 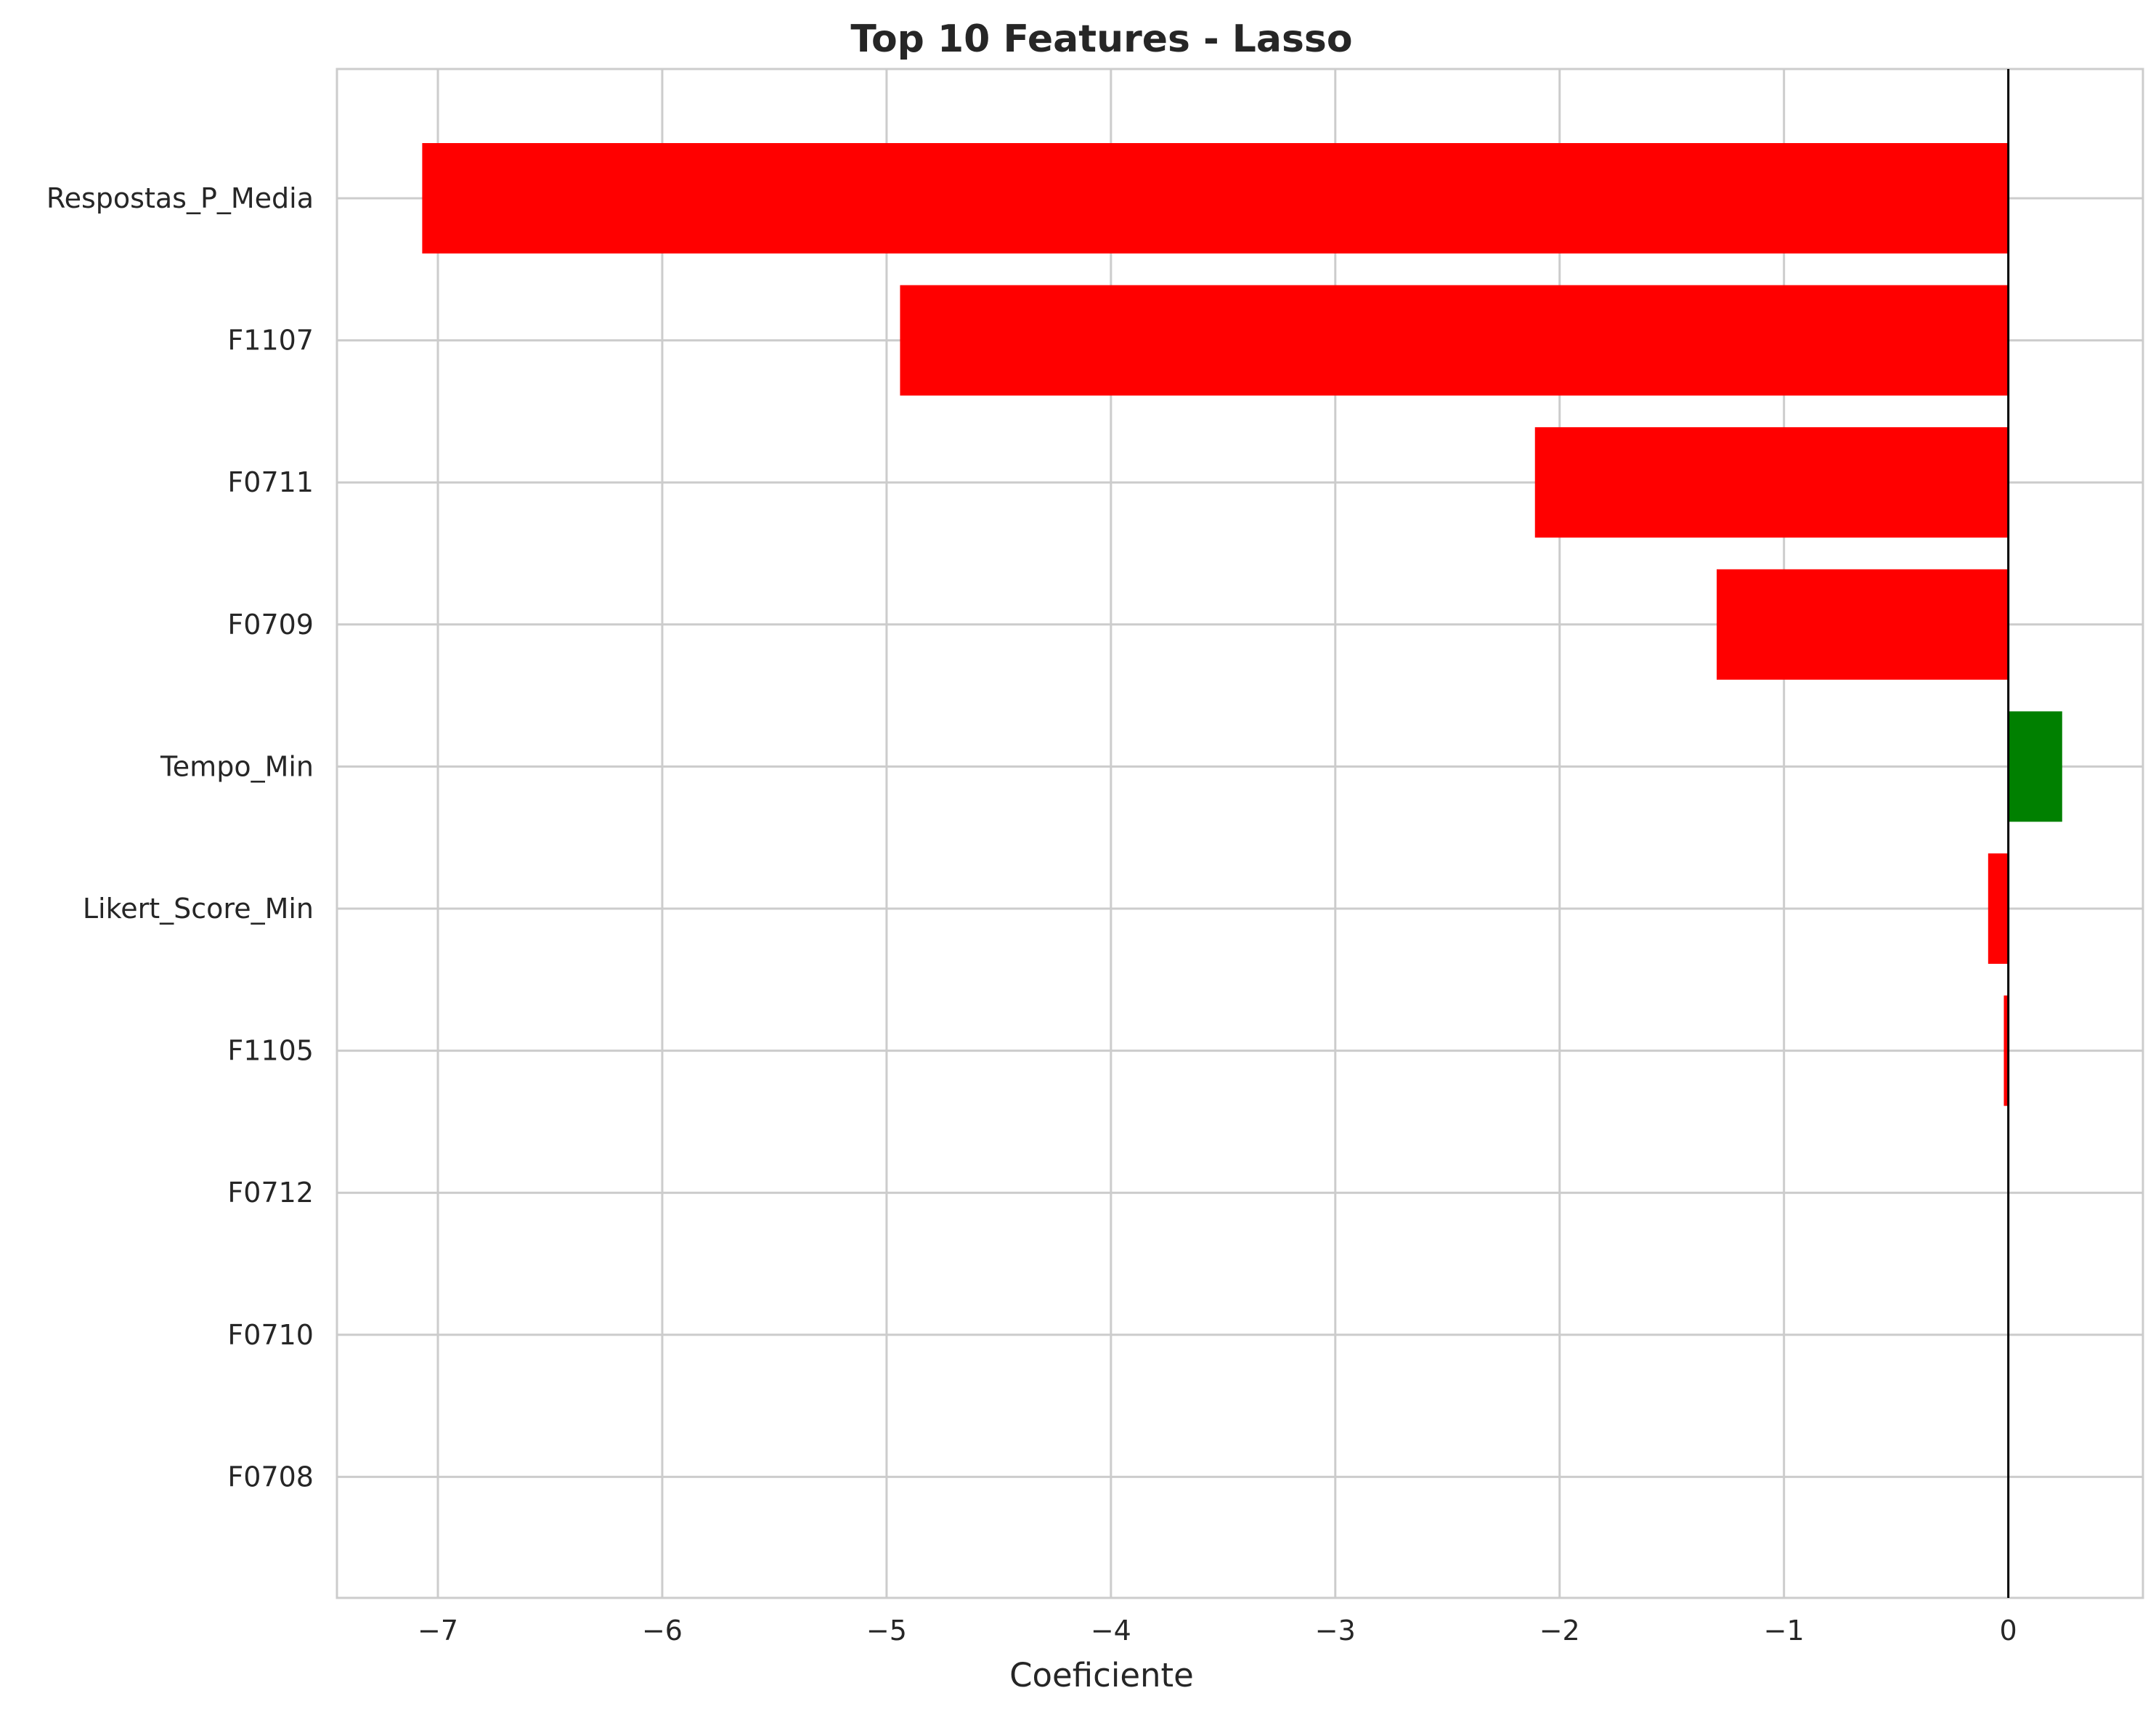 I want to click on bar-f0711, so click(x=1771, y=482).